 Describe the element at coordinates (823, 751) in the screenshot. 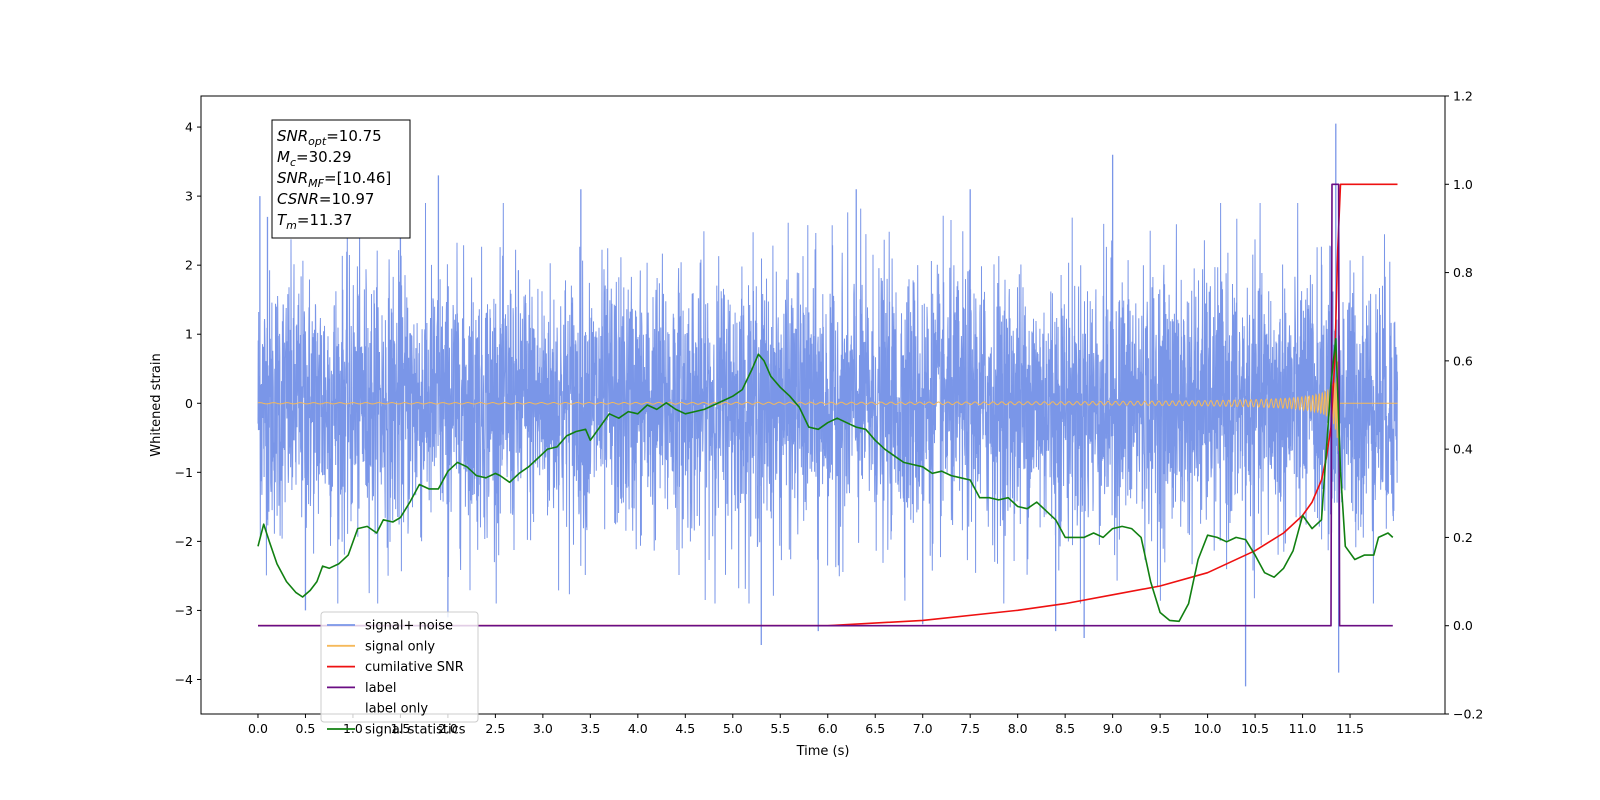

I see `x-axis-label: Time (s)` at that location.